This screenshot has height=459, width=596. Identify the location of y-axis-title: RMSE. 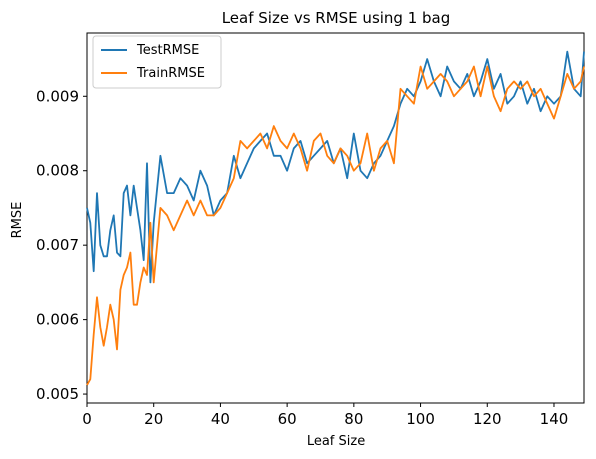
(17, 220).